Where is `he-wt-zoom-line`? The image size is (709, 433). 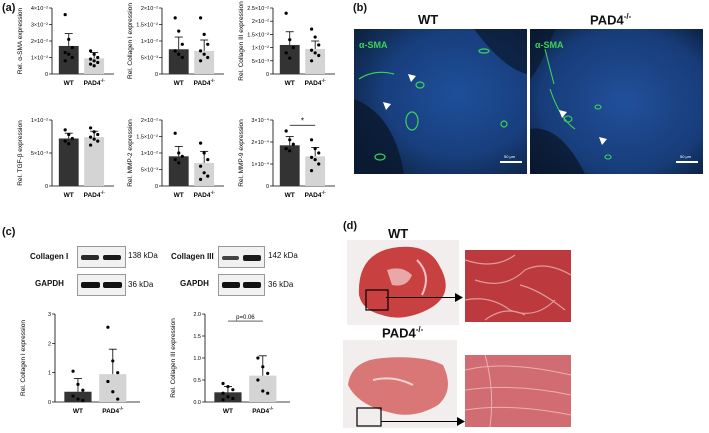 he-wt-zoom-line is located at coordinates (422, 297).